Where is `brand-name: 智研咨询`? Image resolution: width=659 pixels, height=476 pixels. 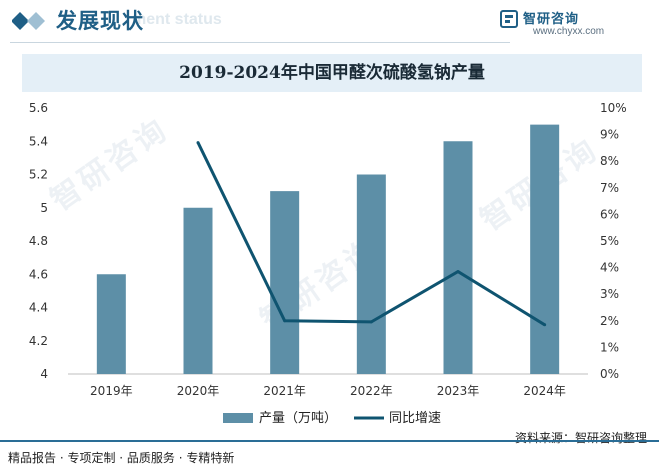
brand-name: 智研咨询 is located at coordinates (551, 19).